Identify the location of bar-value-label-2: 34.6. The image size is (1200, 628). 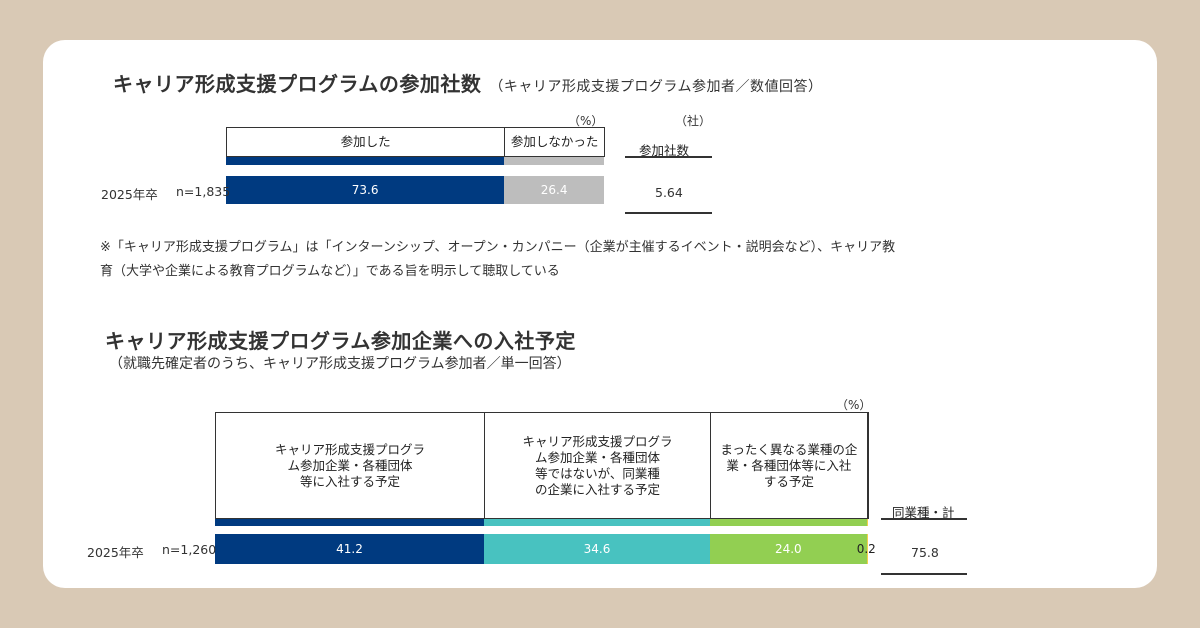
(597, 549).